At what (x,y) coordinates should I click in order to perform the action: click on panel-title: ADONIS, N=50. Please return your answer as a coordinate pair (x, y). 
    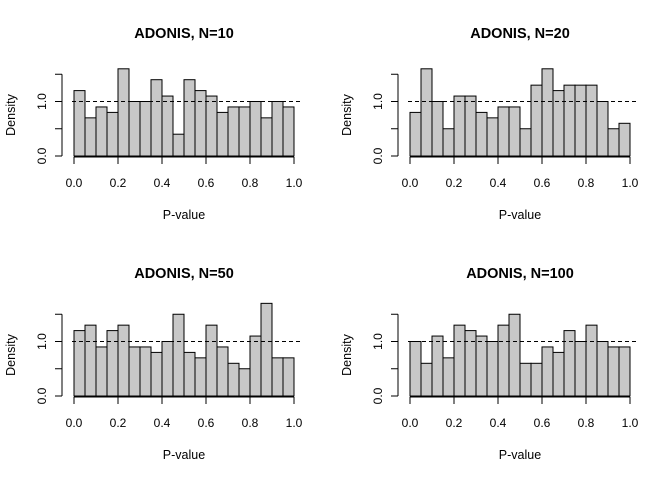
    Looking at the image, I should click on (184, 274).